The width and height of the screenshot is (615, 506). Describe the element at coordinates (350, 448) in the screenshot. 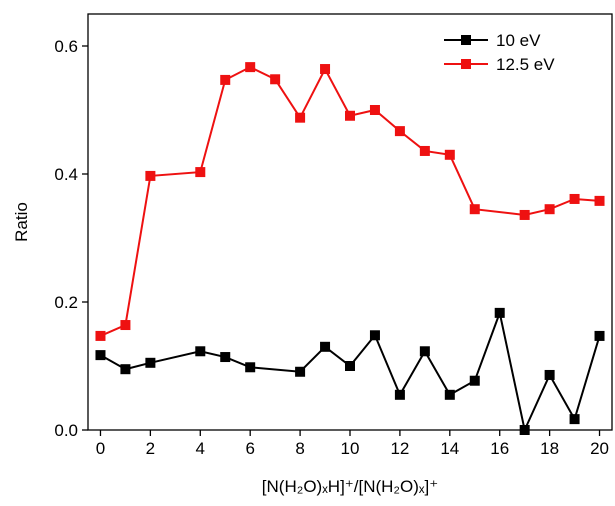

I see `x-tick-label: 10` at that location.